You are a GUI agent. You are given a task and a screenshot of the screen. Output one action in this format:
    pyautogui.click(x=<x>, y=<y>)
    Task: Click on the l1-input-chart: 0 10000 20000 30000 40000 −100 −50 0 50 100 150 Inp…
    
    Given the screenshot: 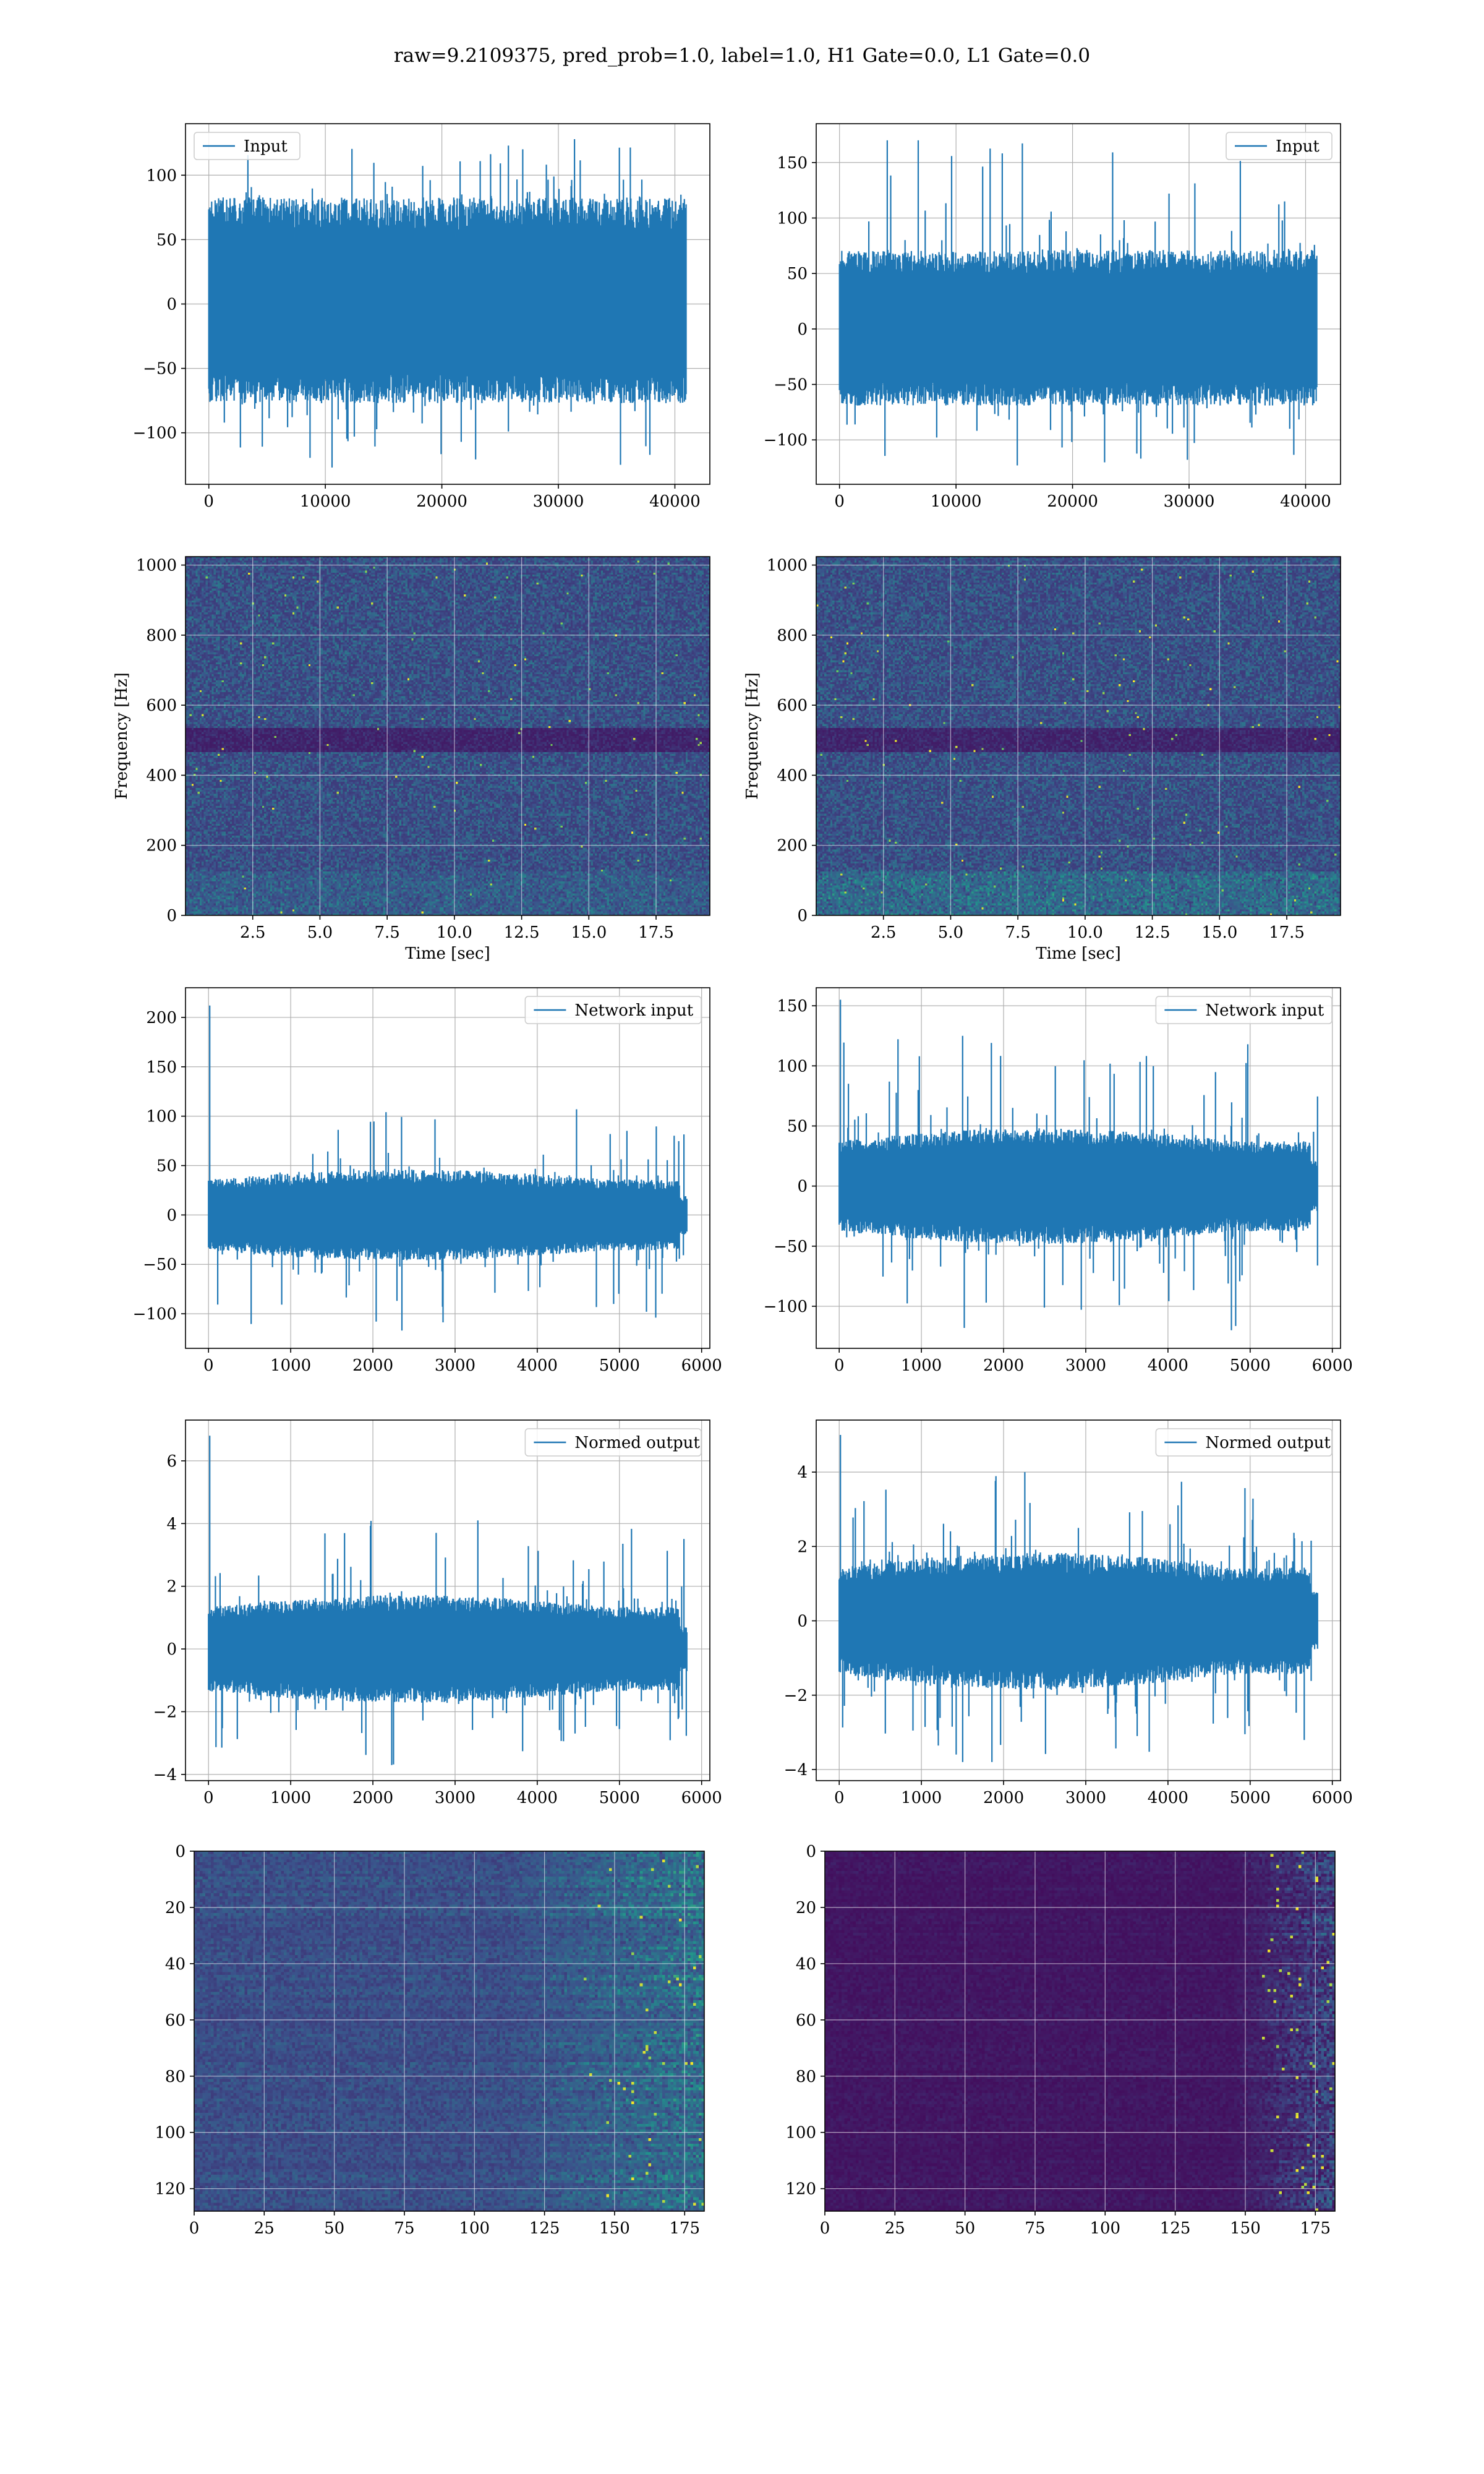 What is the action you would take?
    pyautogui.click(x=1052, y=317)
    